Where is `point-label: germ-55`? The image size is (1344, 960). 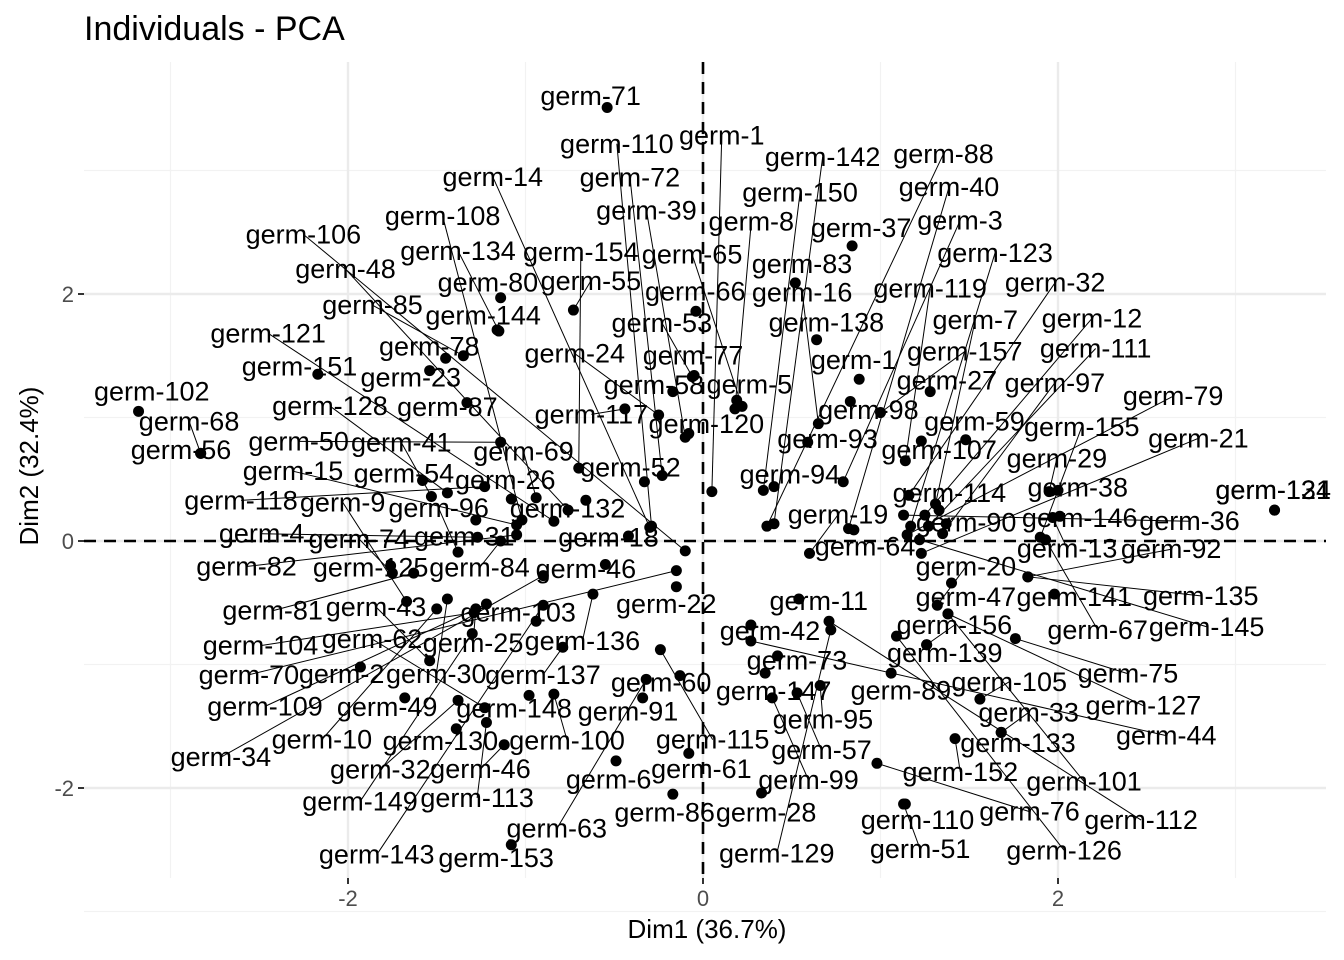 point-label: germ-55 is located at coordinates (591, 281).